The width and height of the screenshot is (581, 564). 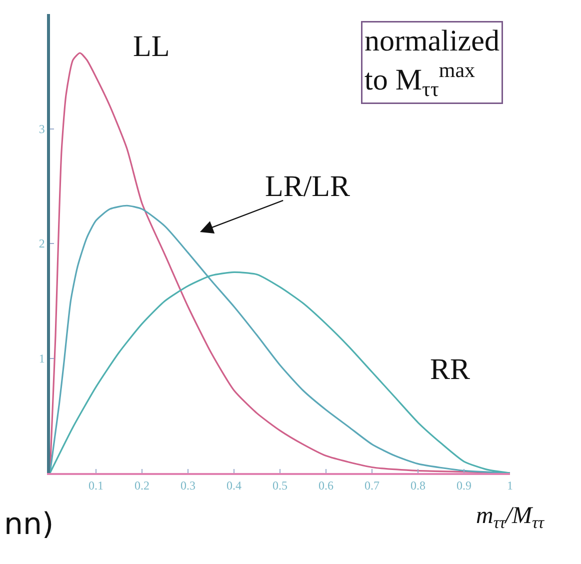 I want to click on x-axis-title: m$_{ττ}$/M$_{ττ}$, so click(x=511, y=517).